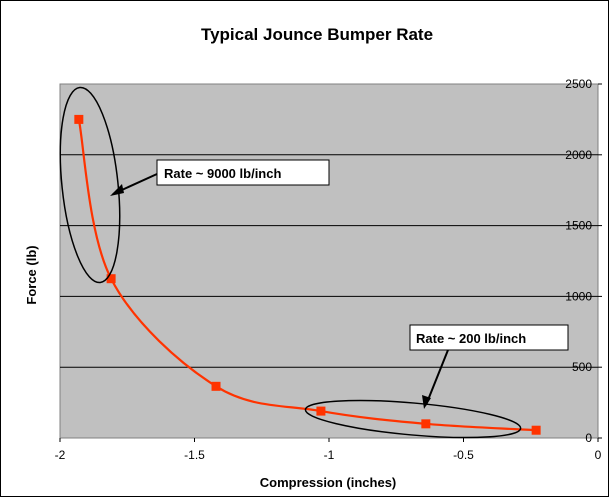  I want to click on chart-title: Typical Jounce Bumper Rate, so click(317, 34).